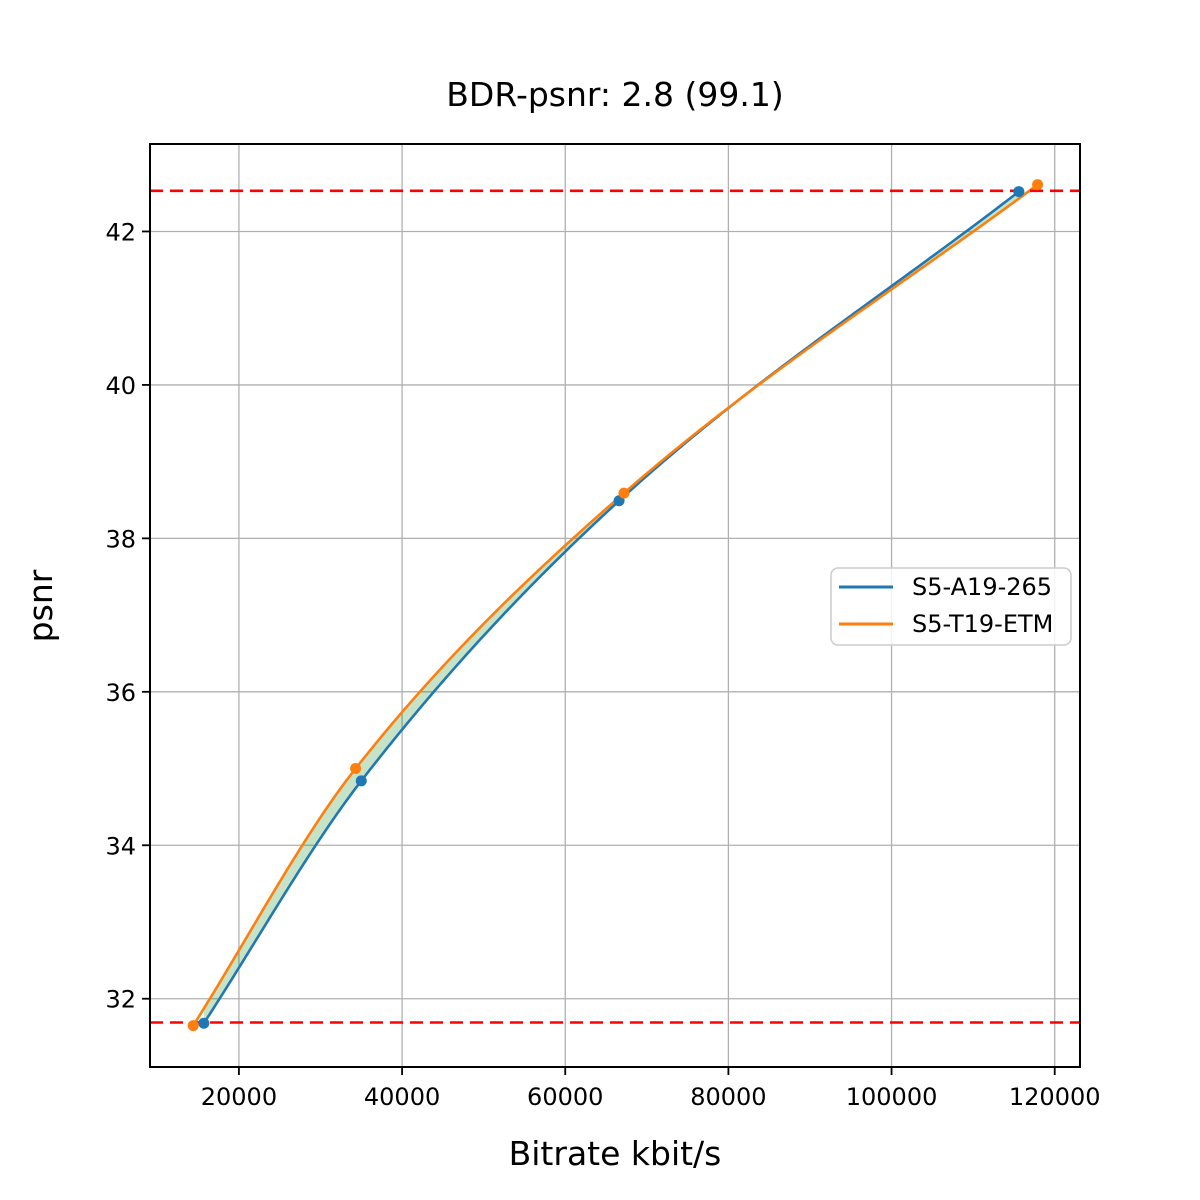  I want to click on x-tick-label: 80000, so click(728, 1097).